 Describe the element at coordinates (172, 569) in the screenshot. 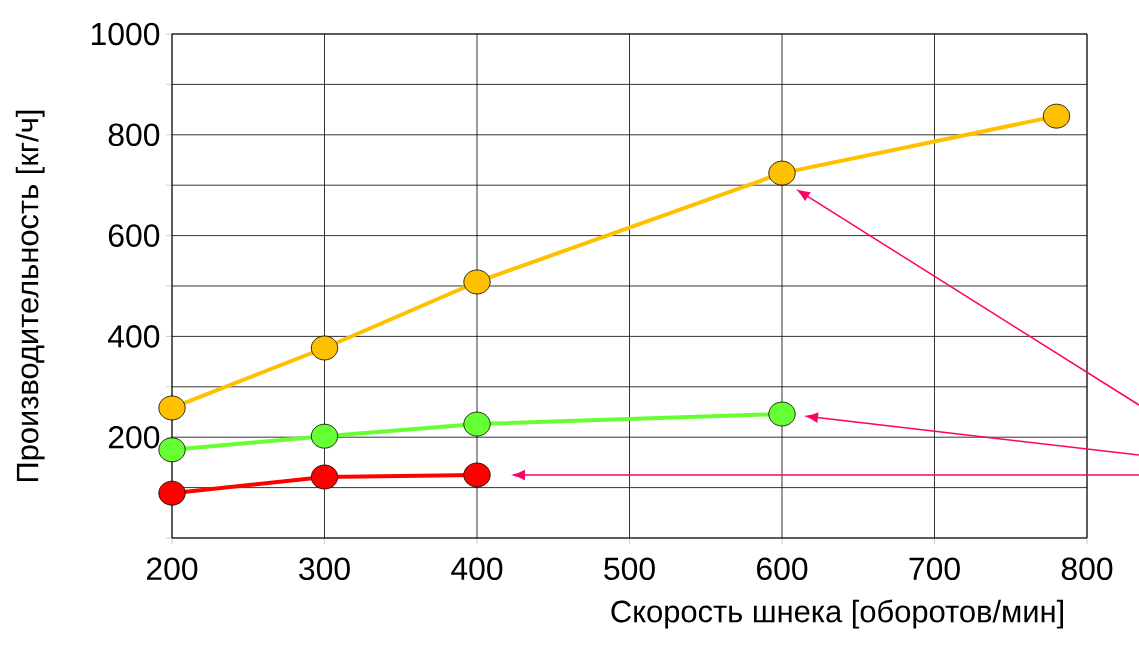

I see `x-tick-label: 200` at that location.